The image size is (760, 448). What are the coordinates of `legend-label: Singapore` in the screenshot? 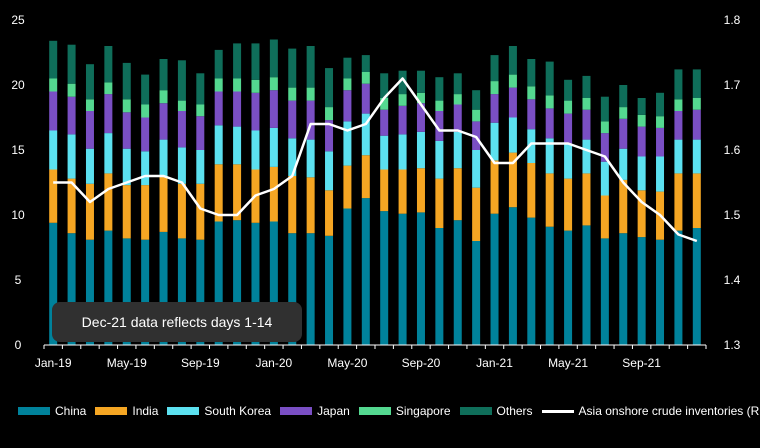 It's located at (423, 411).